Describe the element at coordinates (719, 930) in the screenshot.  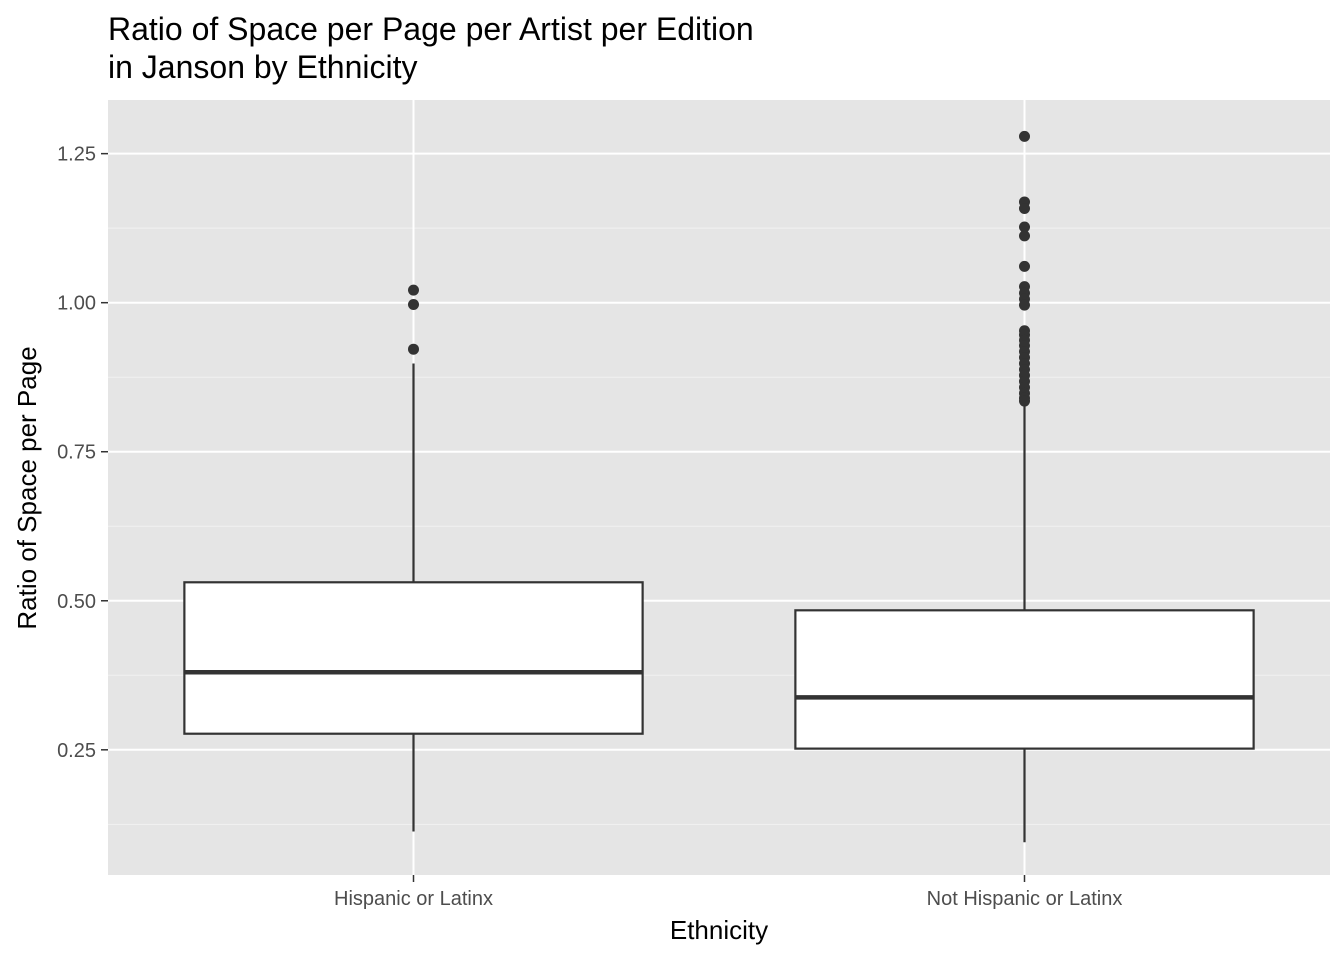
I see `x-axis-title: Ethnicity` at that location.